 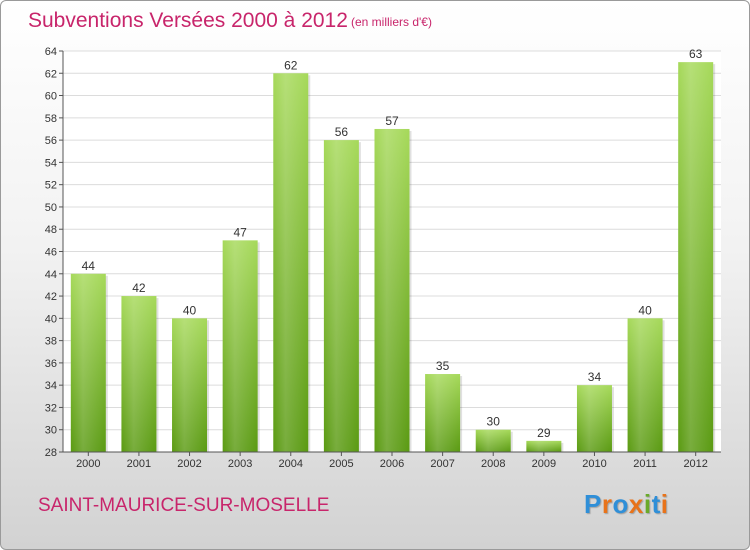 I want to click on y-tick-label: 64, so click(x=51, y=52).